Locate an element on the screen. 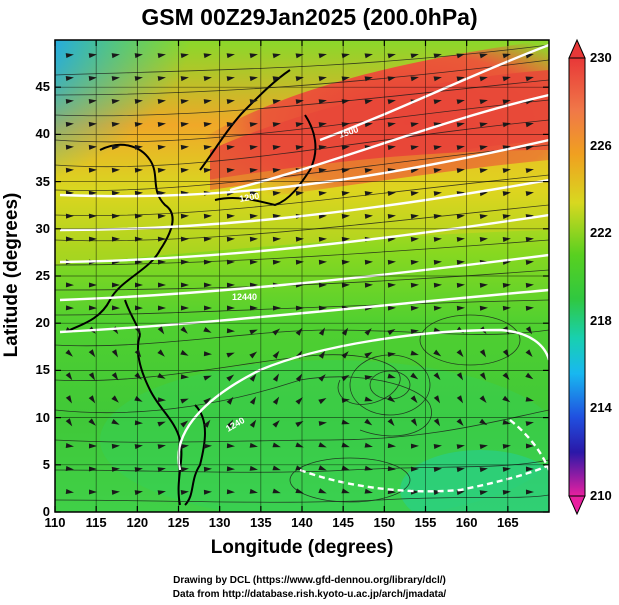 This screenshot has width=619, height=605. colorbar-tick-label: 218 is located at coordinates (601, 320).